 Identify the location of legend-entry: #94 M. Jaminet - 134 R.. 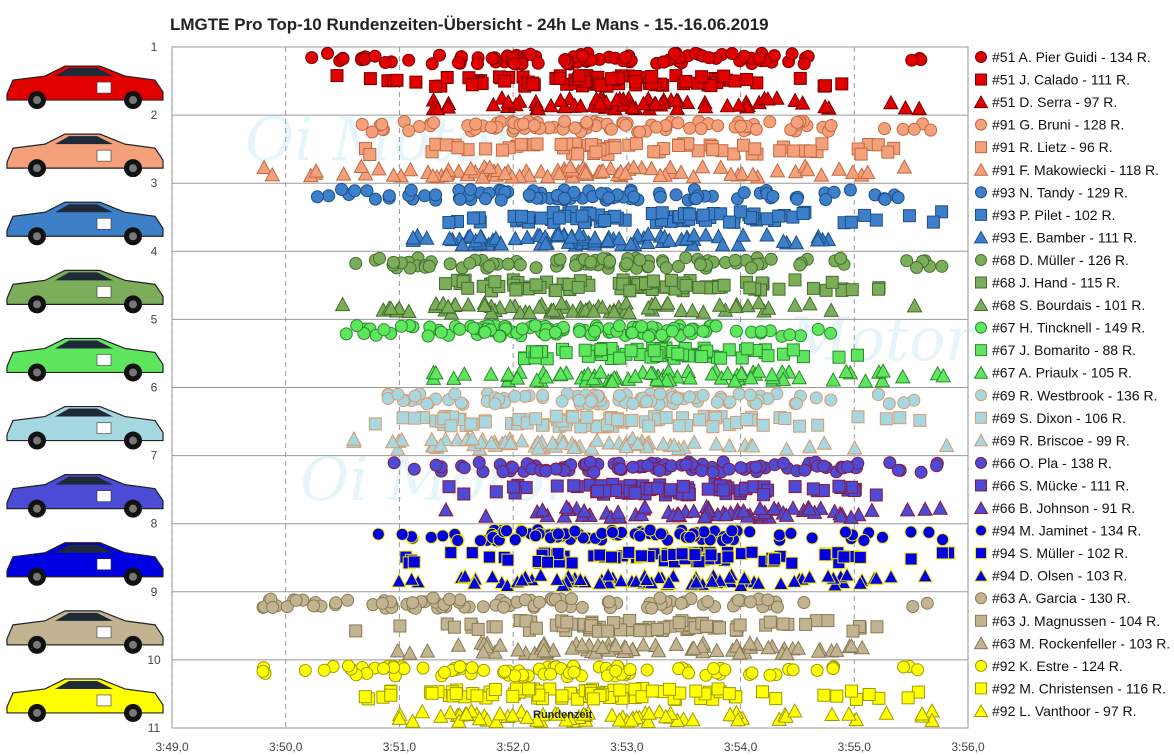
(1058, 531).